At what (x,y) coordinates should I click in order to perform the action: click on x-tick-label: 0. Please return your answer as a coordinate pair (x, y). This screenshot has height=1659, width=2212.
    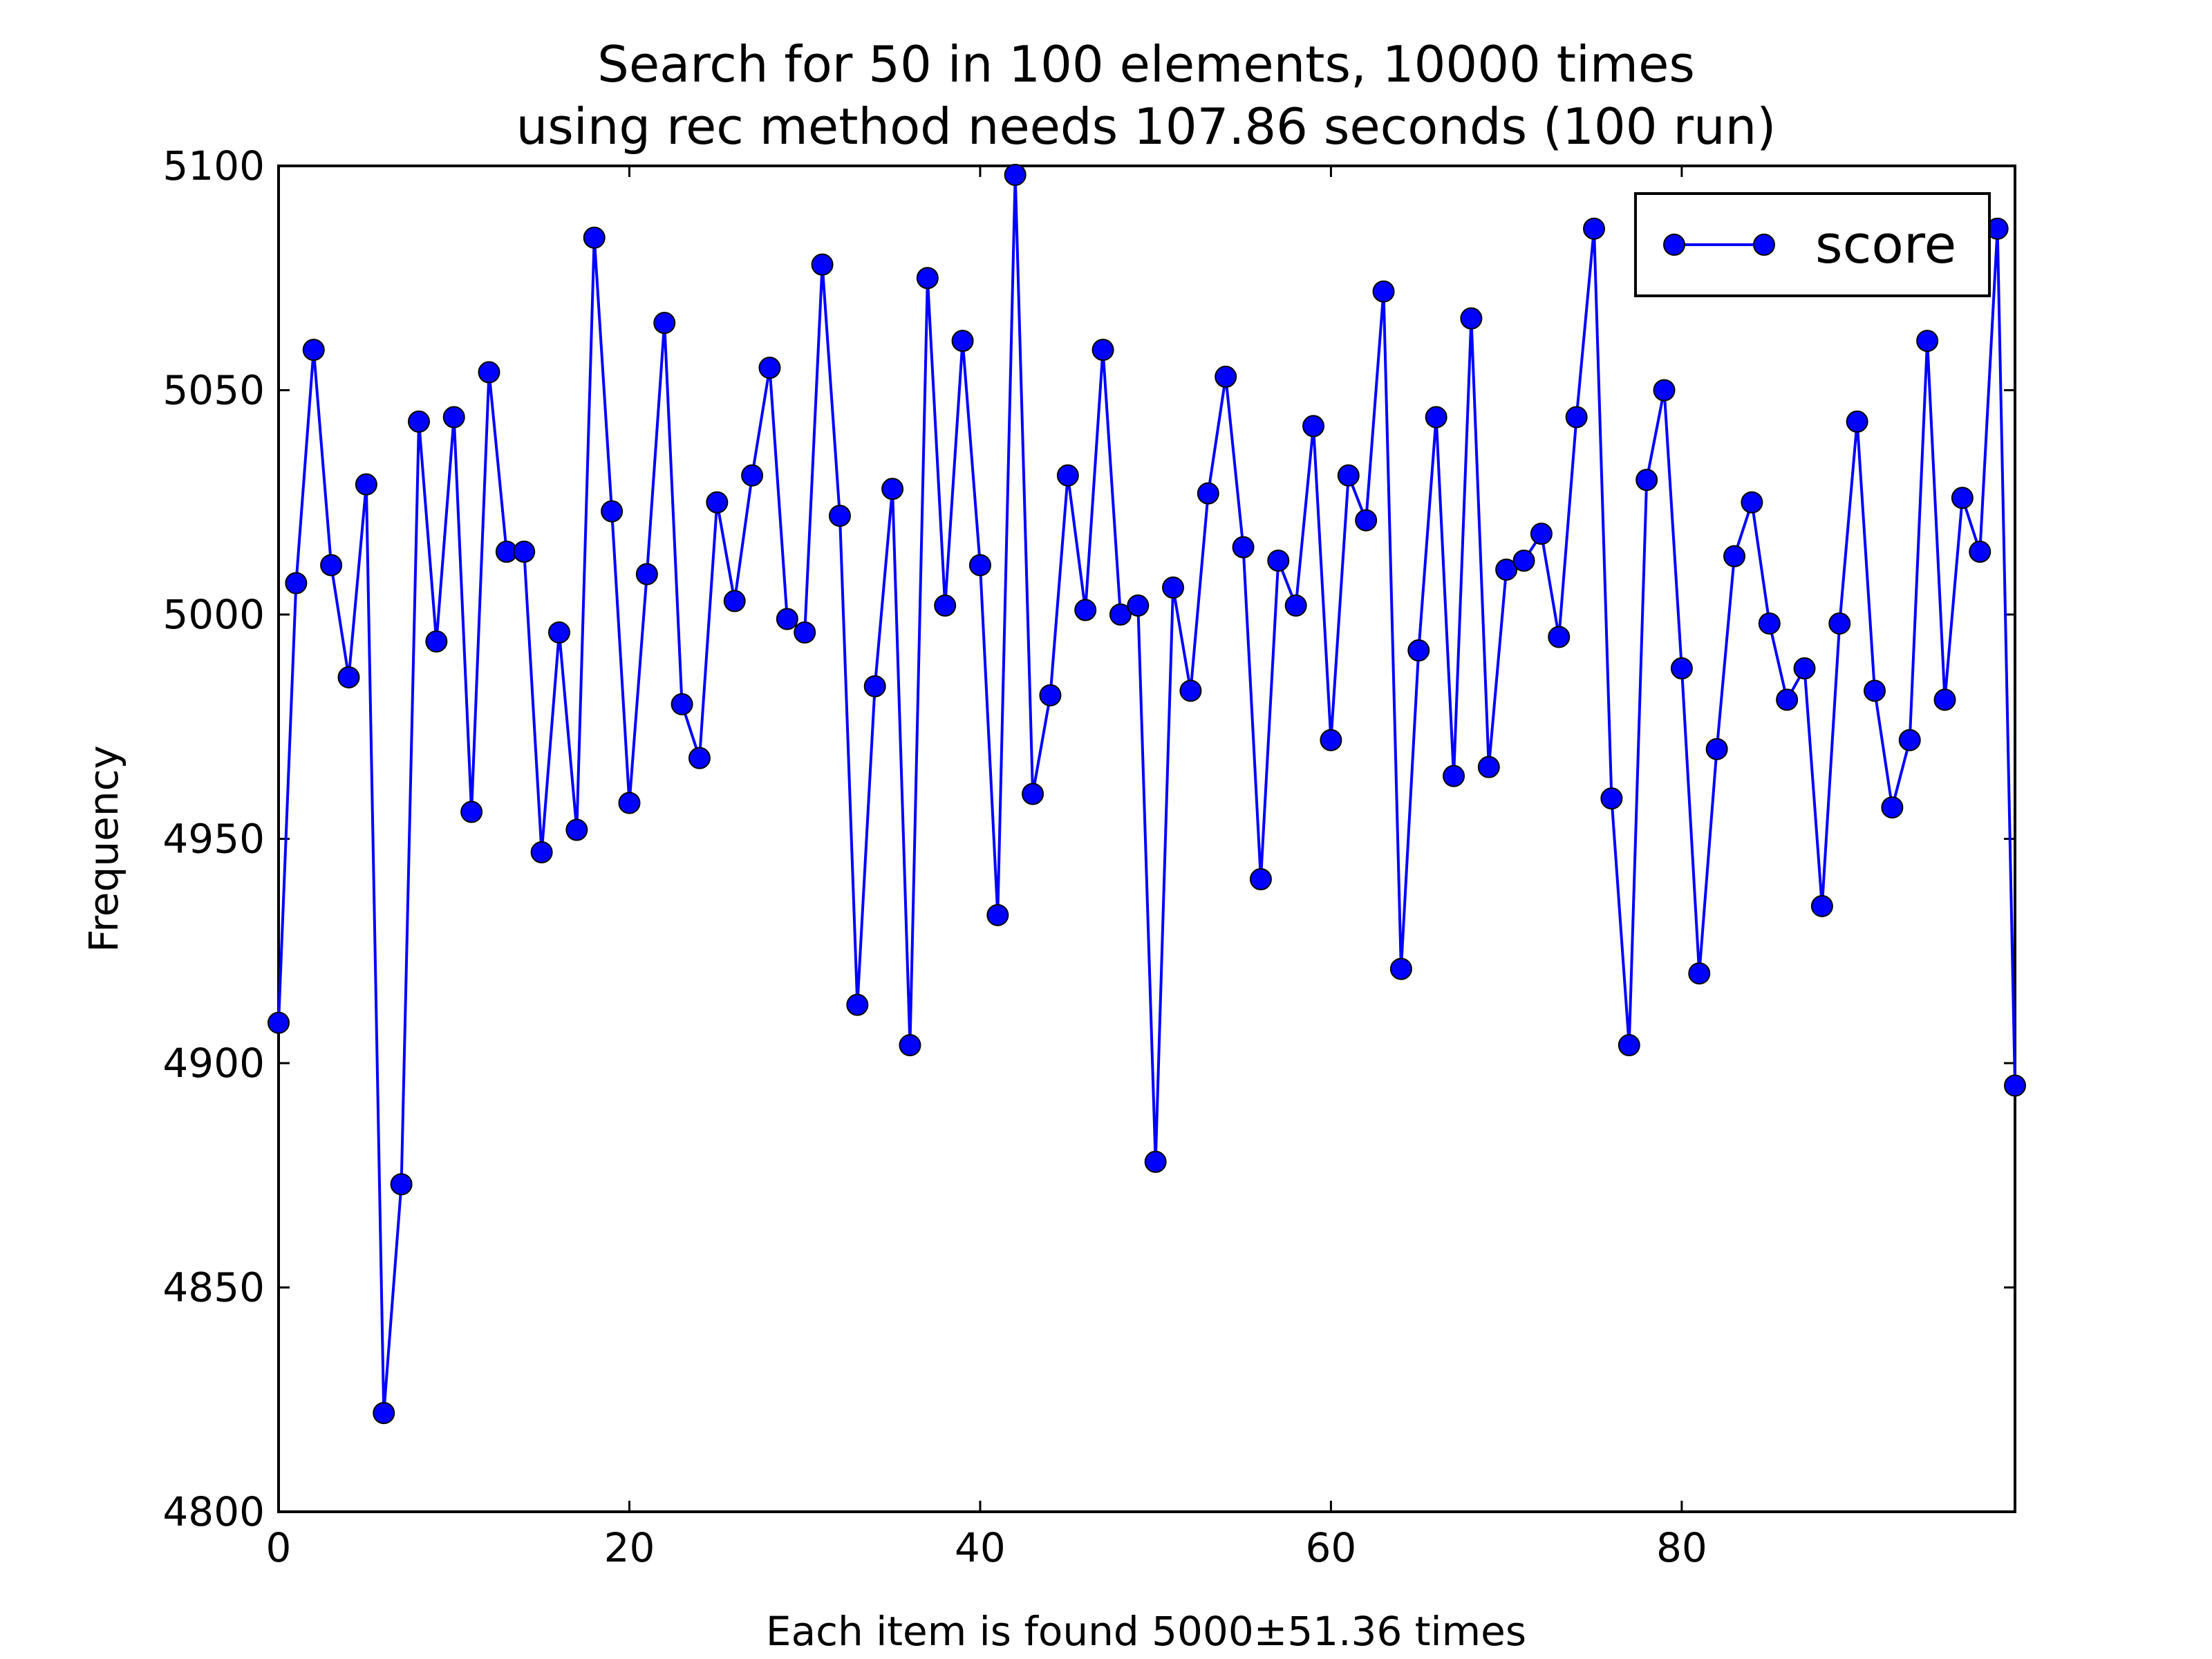
    Looking at the image, I should click on (279, 1548).